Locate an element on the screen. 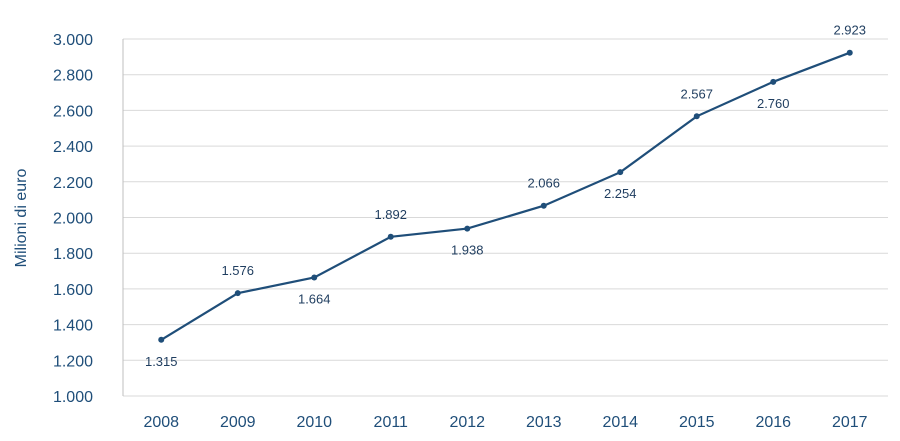 This screenshot has width=900, height=441. x-tick-label: 2012 is located at coordinates (467, 422).